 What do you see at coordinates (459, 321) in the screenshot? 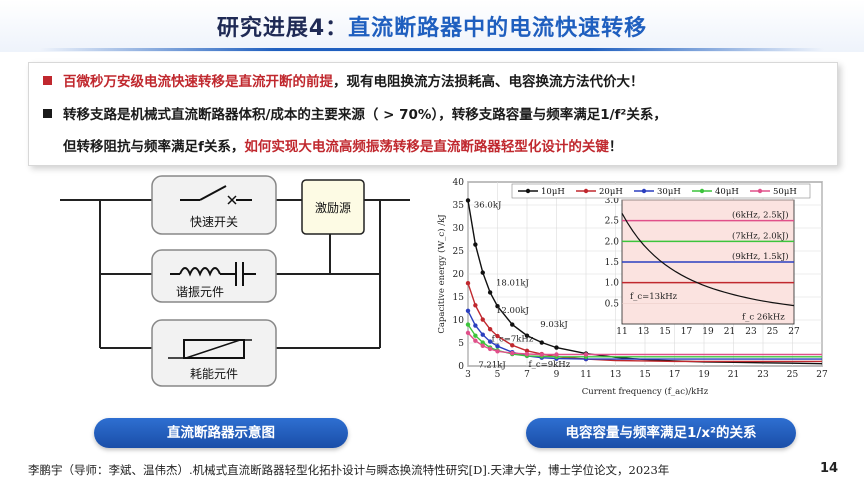
I see `y-tick-label: 10` at bounding box center [459, 321].